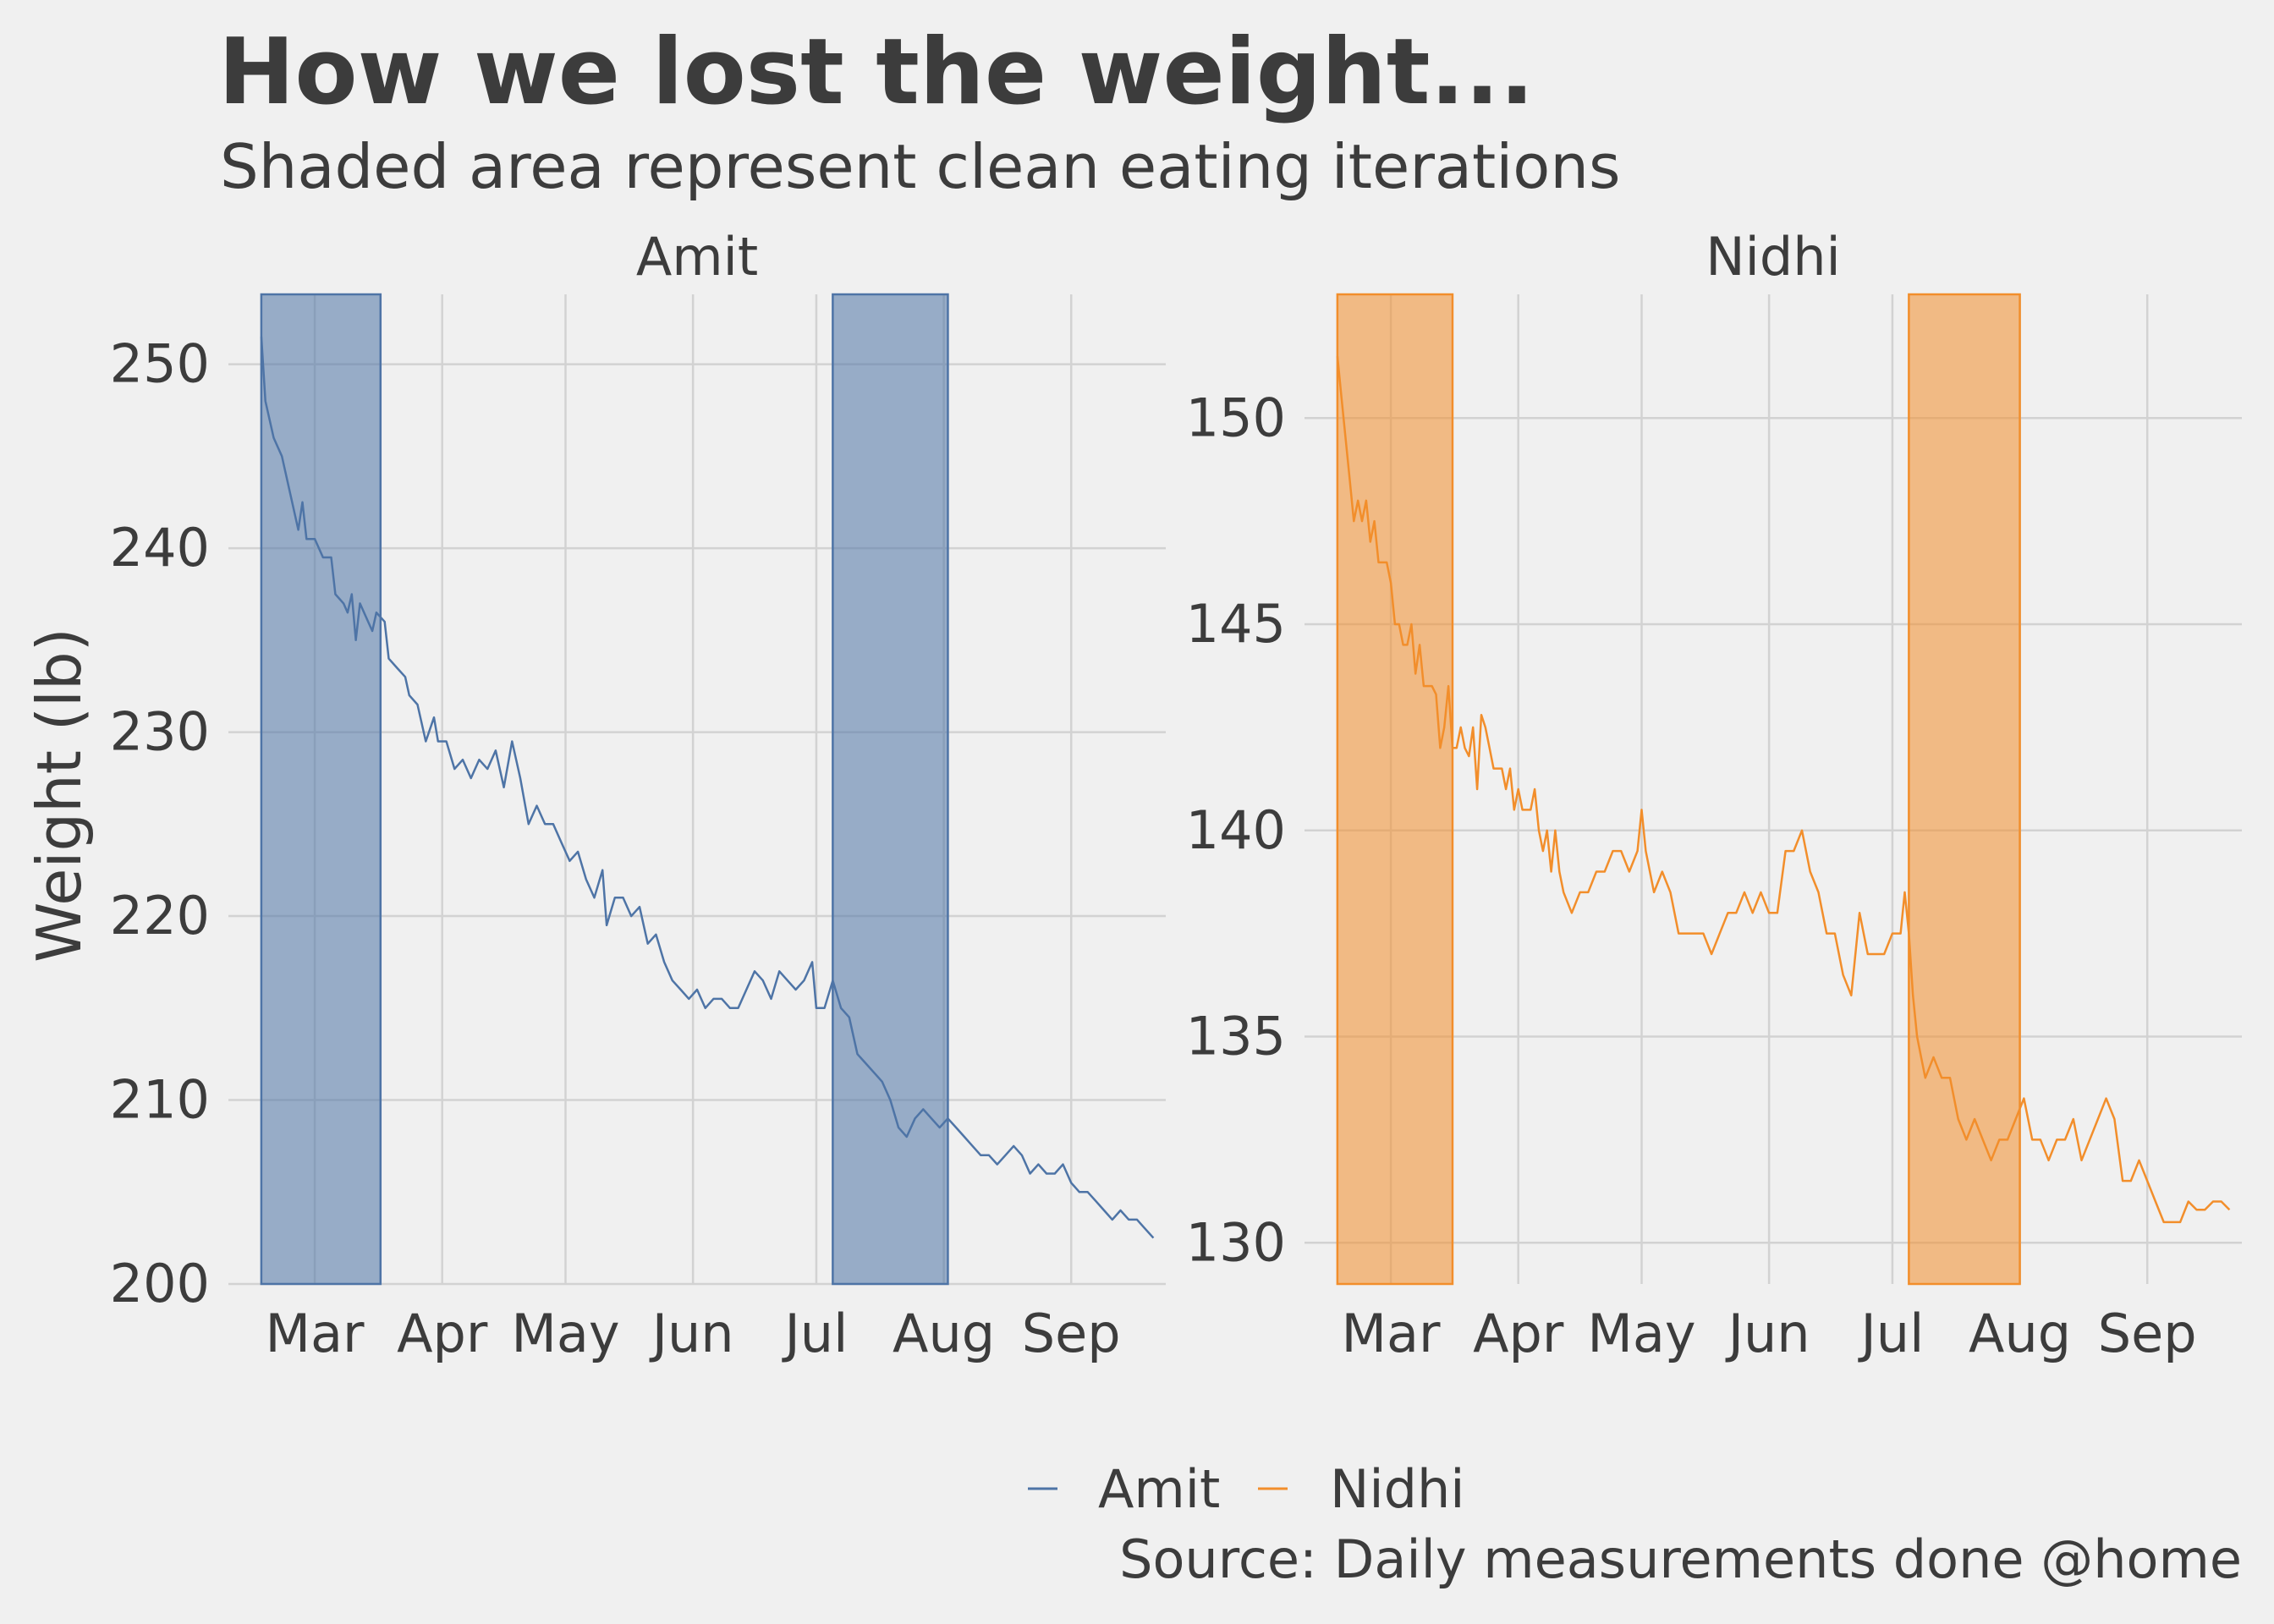 The image size is (2274, 1624). Describe the element at coordinates (160, 1100) in the screenshot. I see `y-tick-label: 210` at that location.